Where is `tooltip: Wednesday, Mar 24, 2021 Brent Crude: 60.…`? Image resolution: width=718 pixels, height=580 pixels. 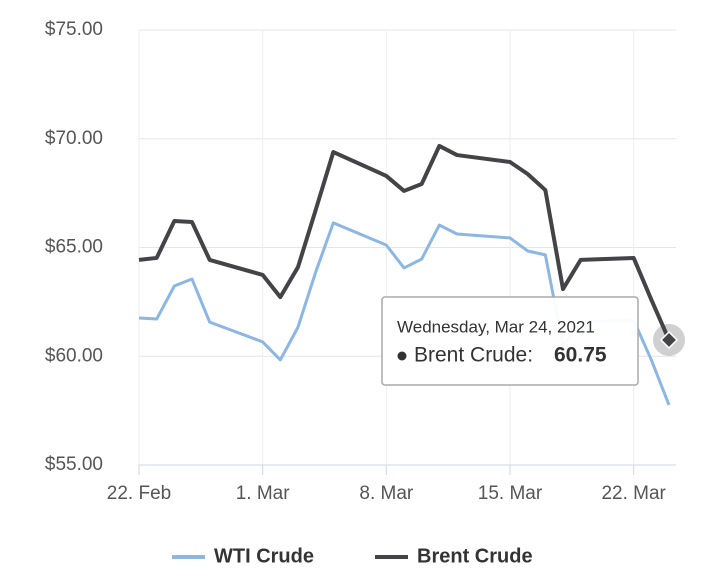
tooltip: Wednesday, Mar 24, 2021 Brent Crude: 60.… is located at coordinates (510, 341).